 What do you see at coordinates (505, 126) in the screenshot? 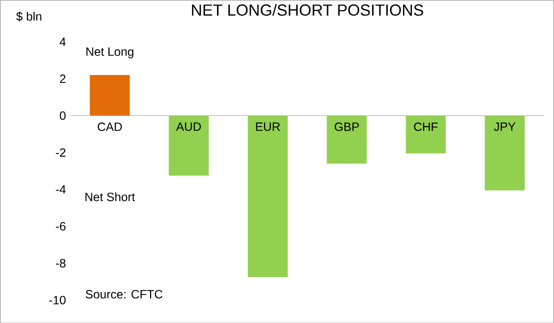
I see `x-tick-label: JPY` at bounding box center [505, 126].